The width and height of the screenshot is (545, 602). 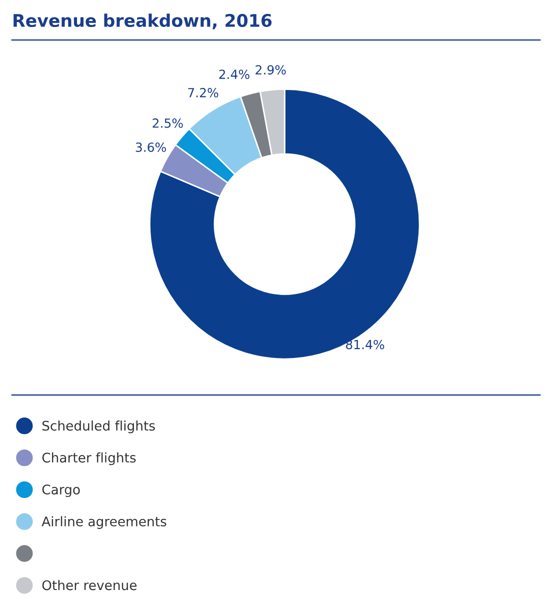 What do you see at coordinates (89, 585) in the screenshot?
I see `legend-label: Other revenue` at bounding box center [89, 585].